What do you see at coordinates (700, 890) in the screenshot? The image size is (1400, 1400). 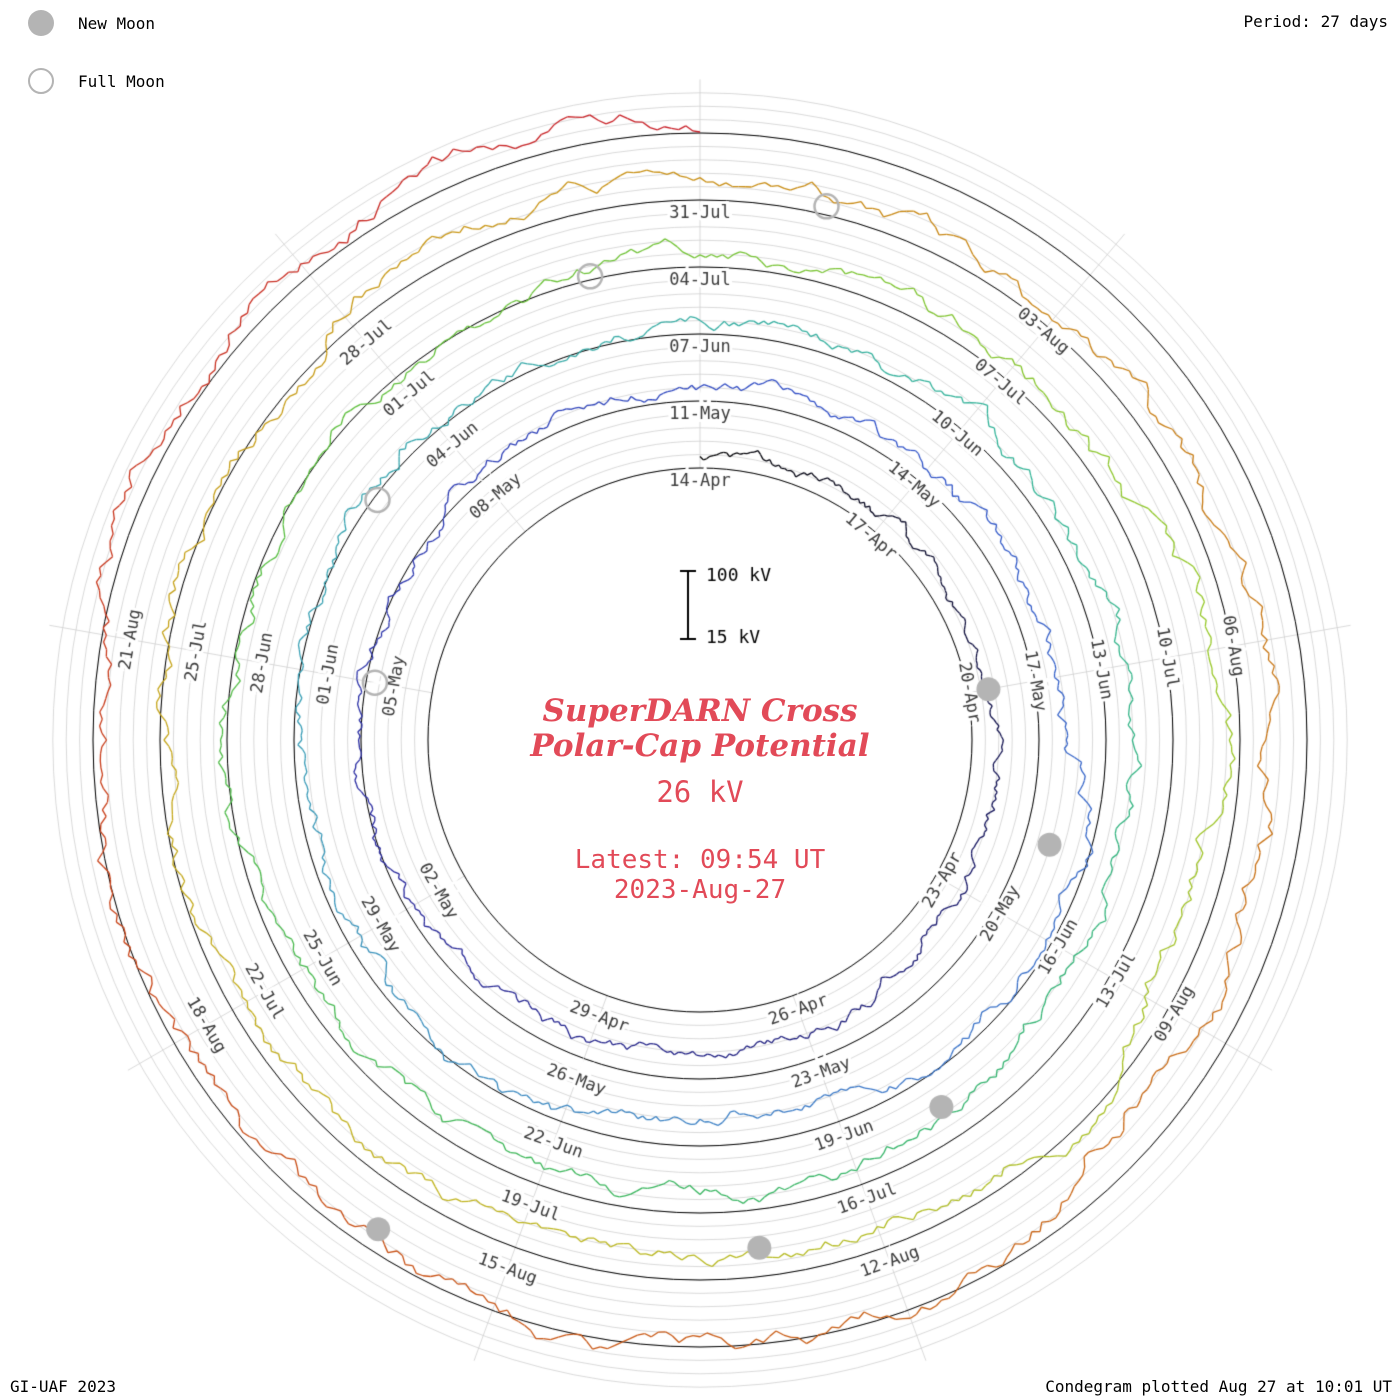 I see `latest-date-label: 2023-Aug-27` at bounding box center [700, 890].